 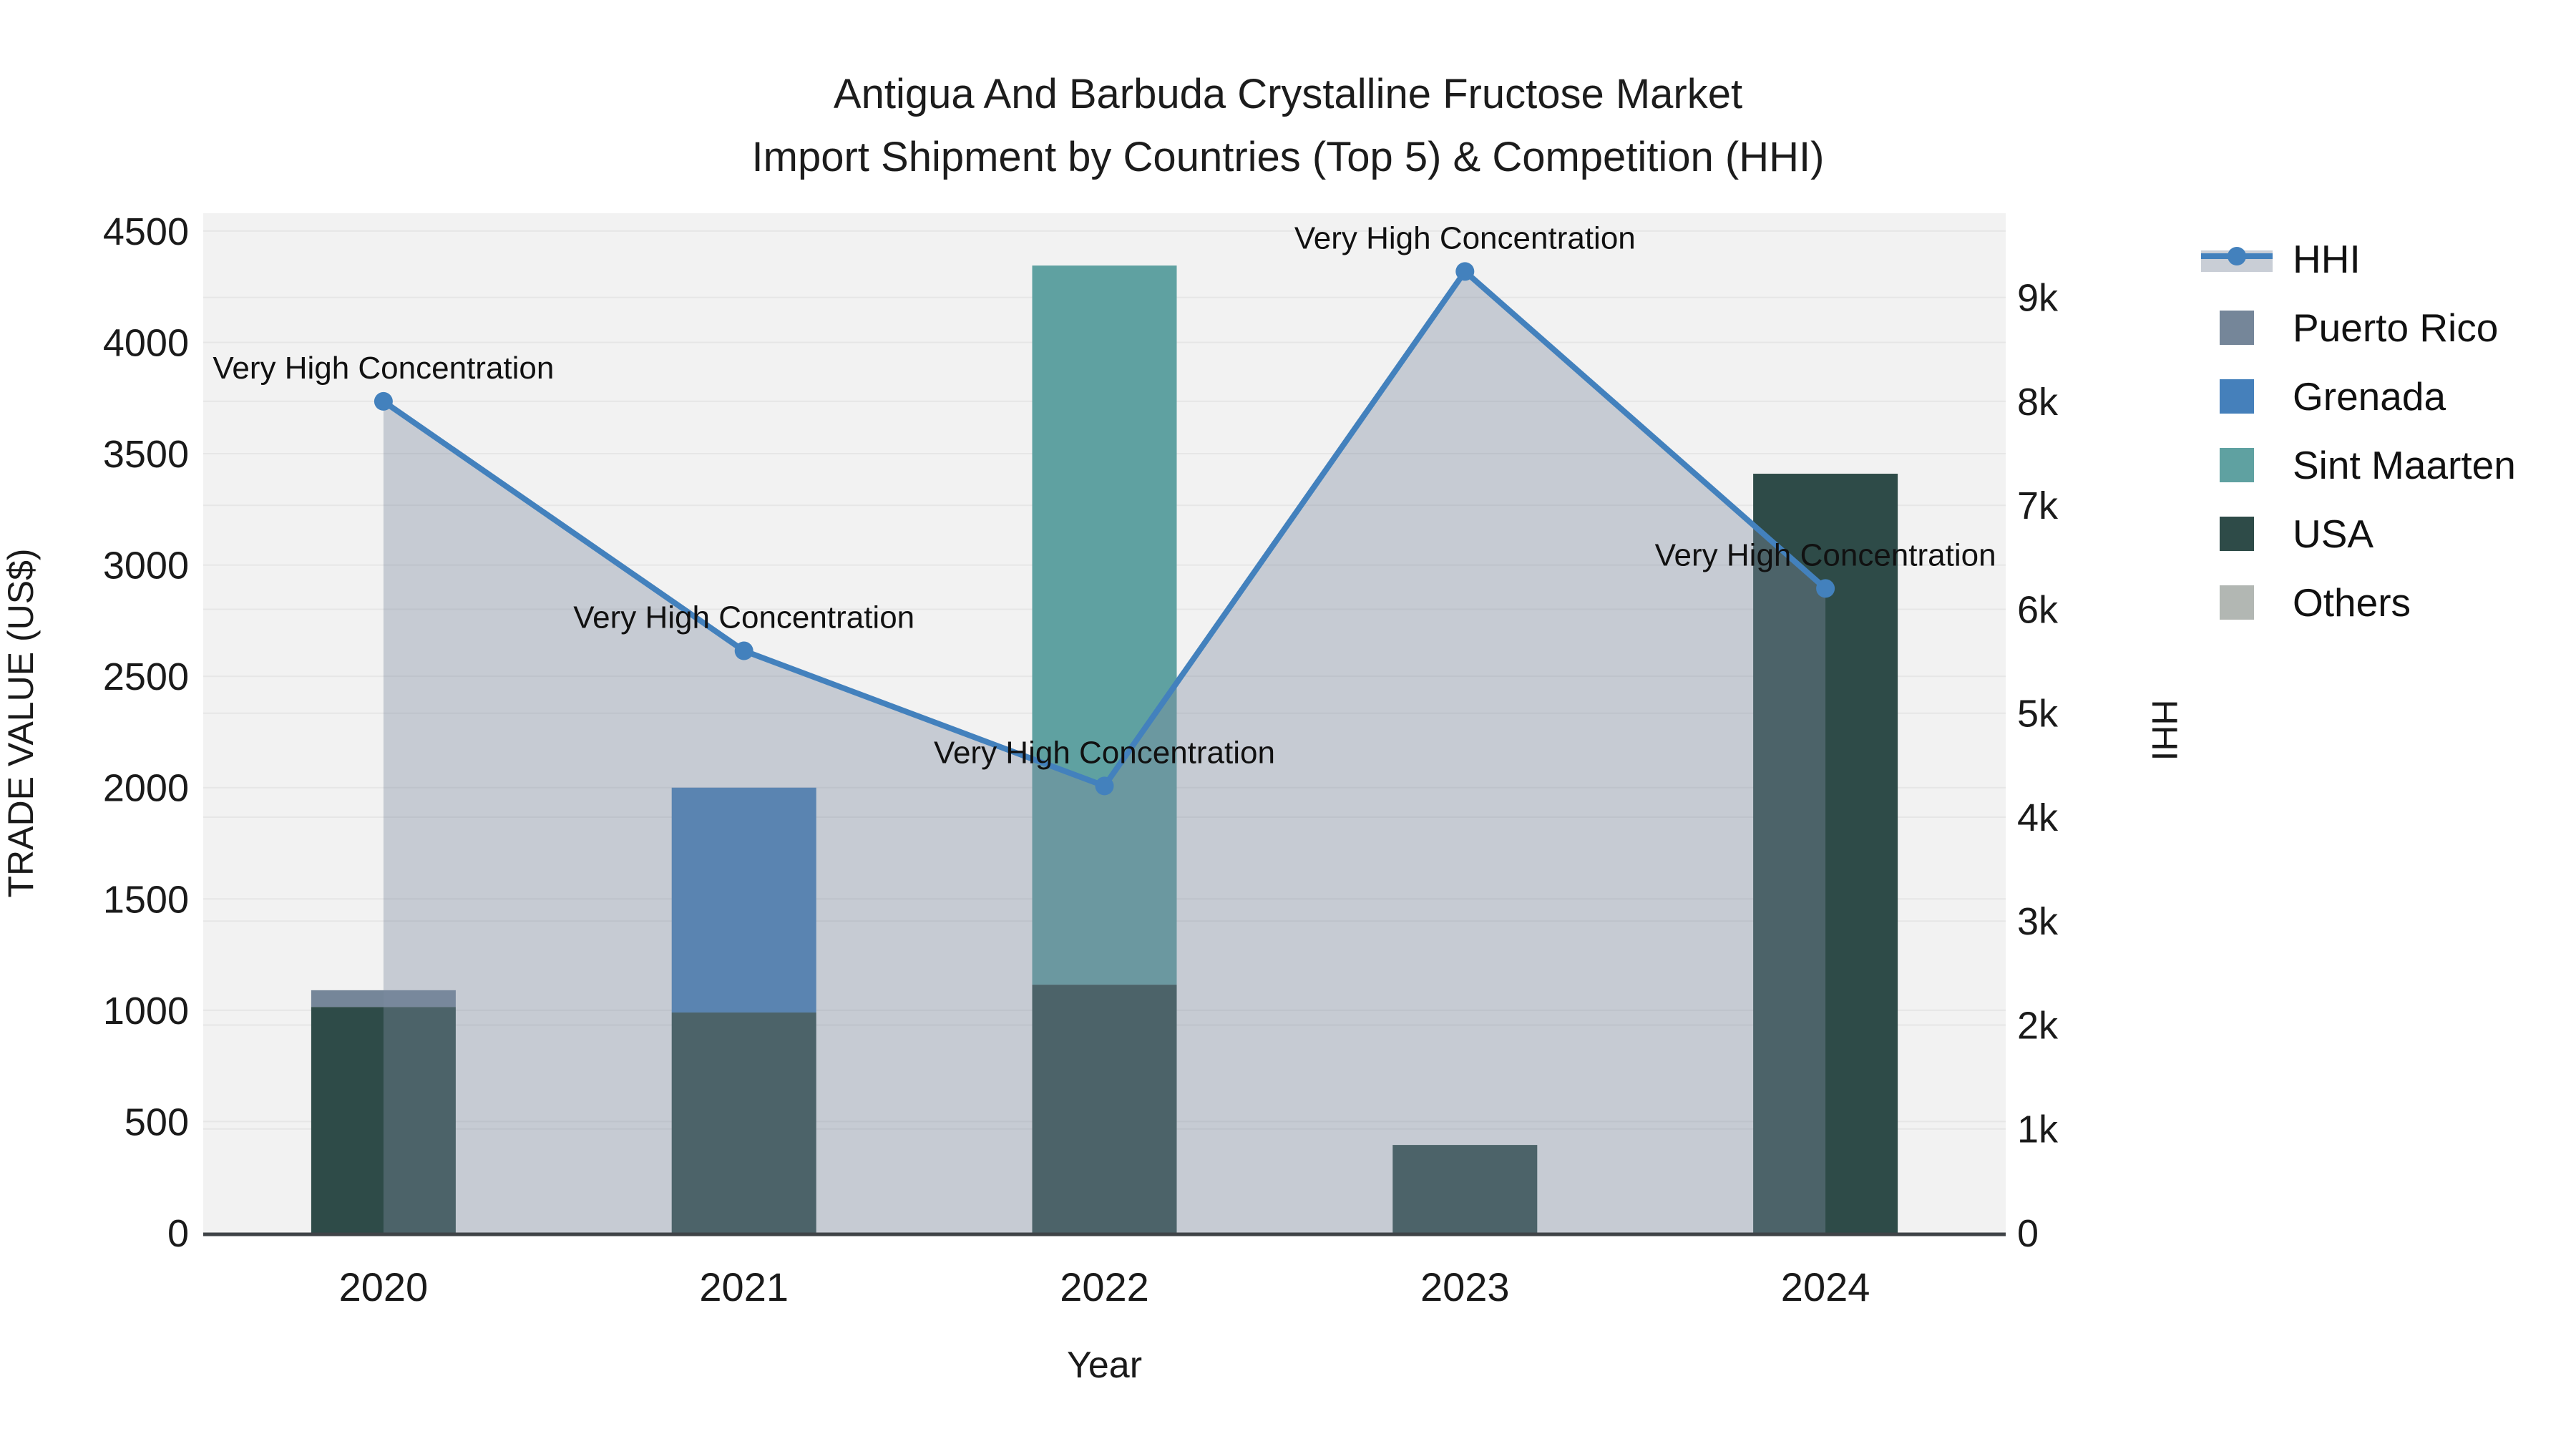 What do you see at coordinates (146, 566) in the screenshot?
I see `left-axis-tick: 3000` at bounding box center [146, 566].